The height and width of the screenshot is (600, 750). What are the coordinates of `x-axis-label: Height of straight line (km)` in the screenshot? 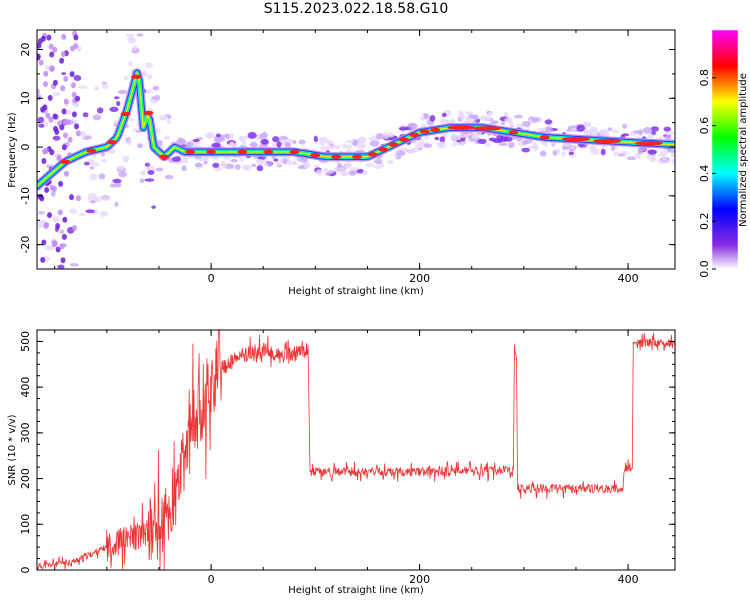 It's located at (356, 590).